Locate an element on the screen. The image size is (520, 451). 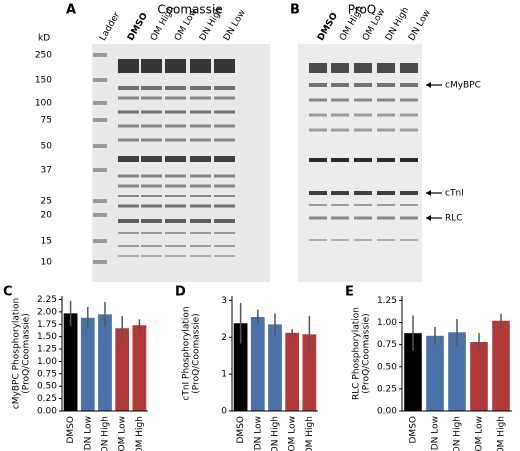
marker-label: RLC is located at coordinates (454, 219).